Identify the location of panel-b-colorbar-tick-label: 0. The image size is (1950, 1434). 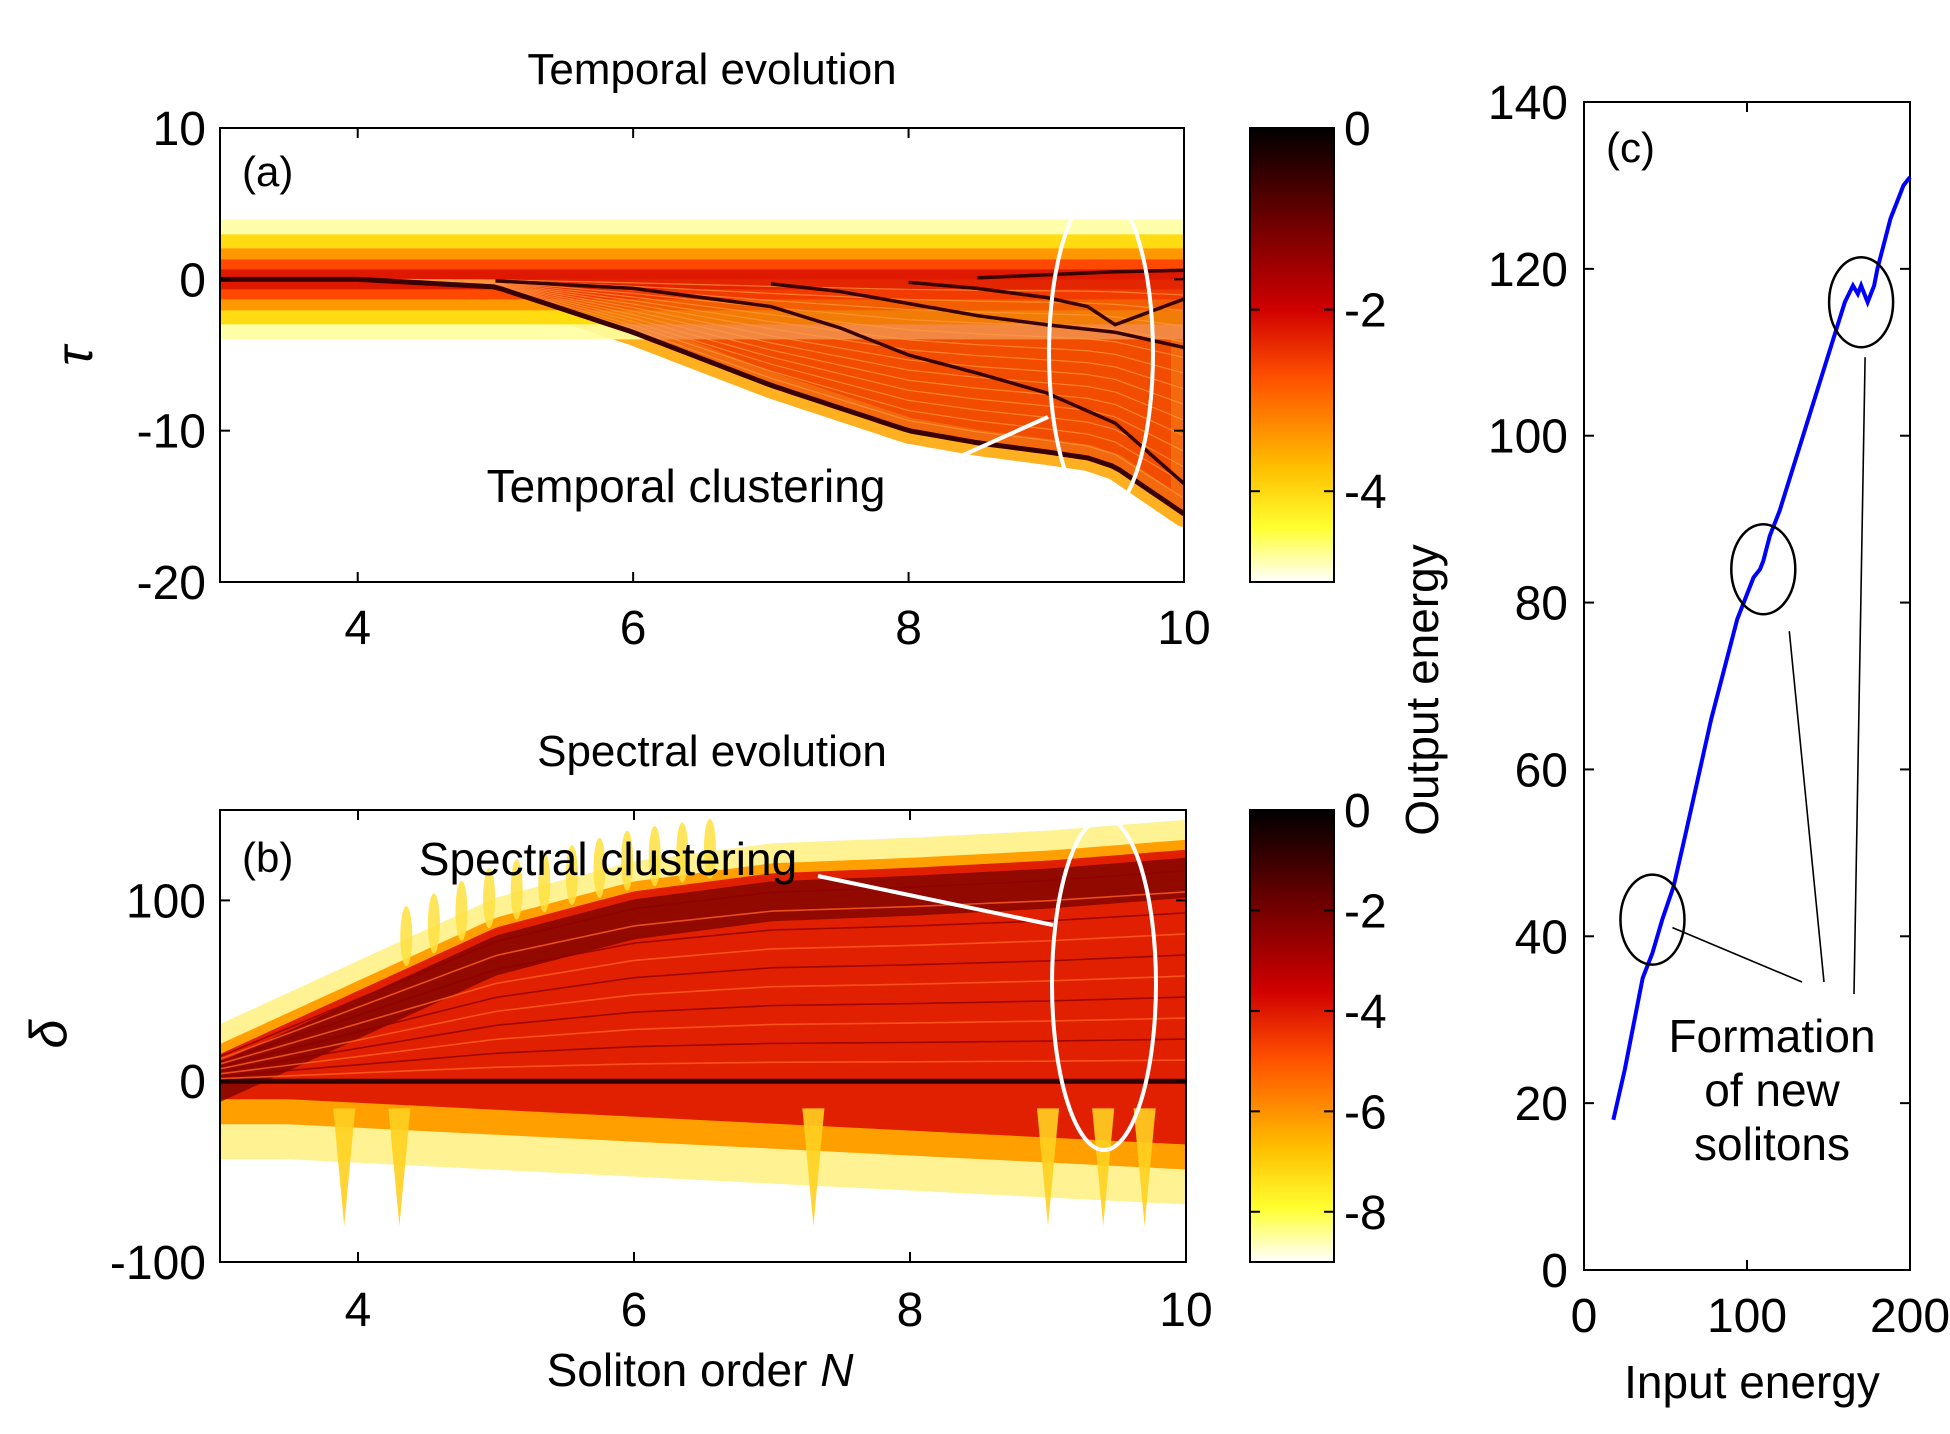
(1357, 811).